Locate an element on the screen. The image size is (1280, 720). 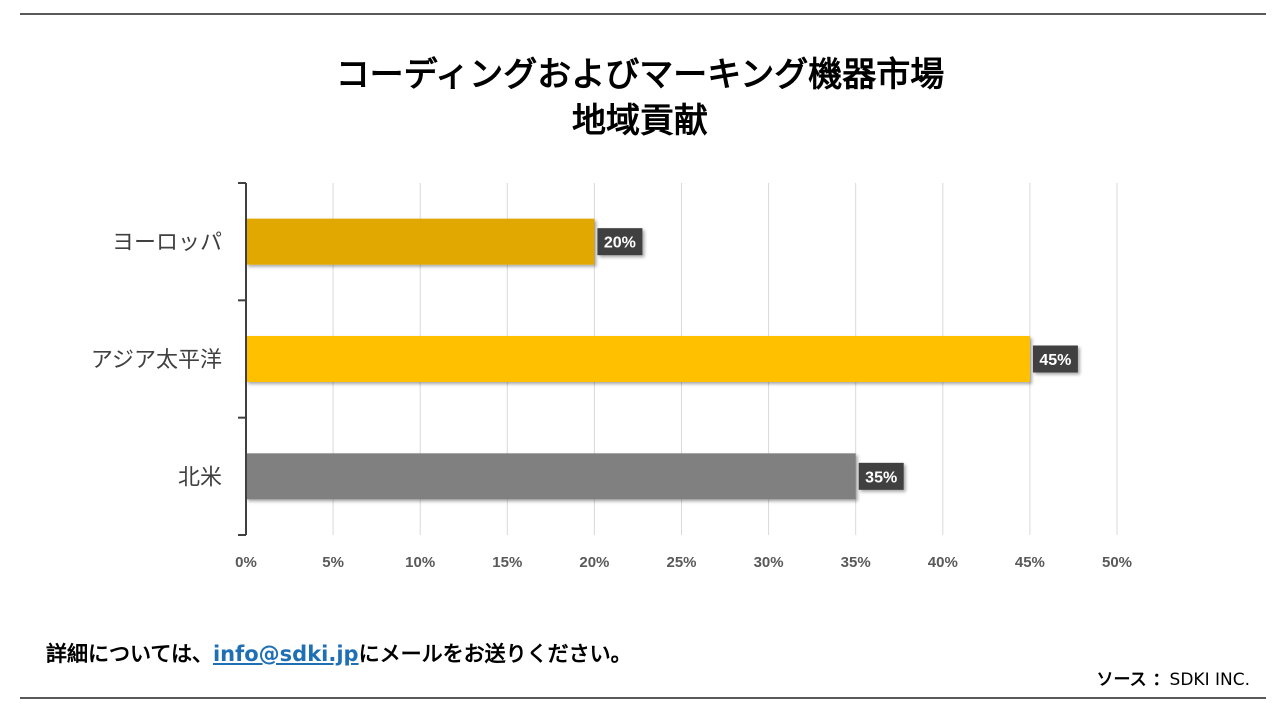
x-tick-label: 50% is located at coordinates (1117, 562).